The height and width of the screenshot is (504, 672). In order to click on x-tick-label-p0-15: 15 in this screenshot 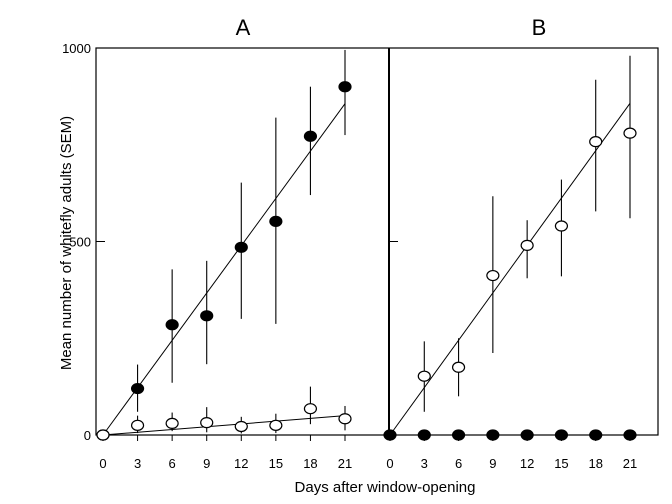, I will do `click(276, 463)`.